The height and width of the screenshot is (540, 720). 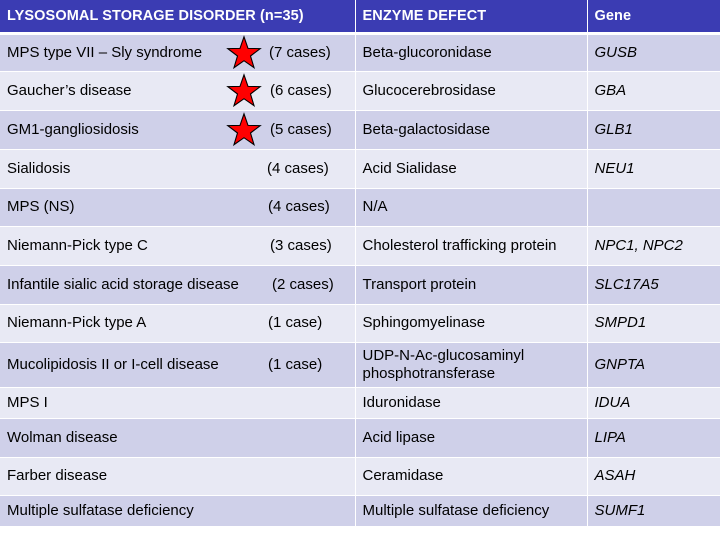 What do you see at coordinates (471, 285) in the screenshot?
I see `enzyme-cell: Transport protein` at bounding box center [471, 285].